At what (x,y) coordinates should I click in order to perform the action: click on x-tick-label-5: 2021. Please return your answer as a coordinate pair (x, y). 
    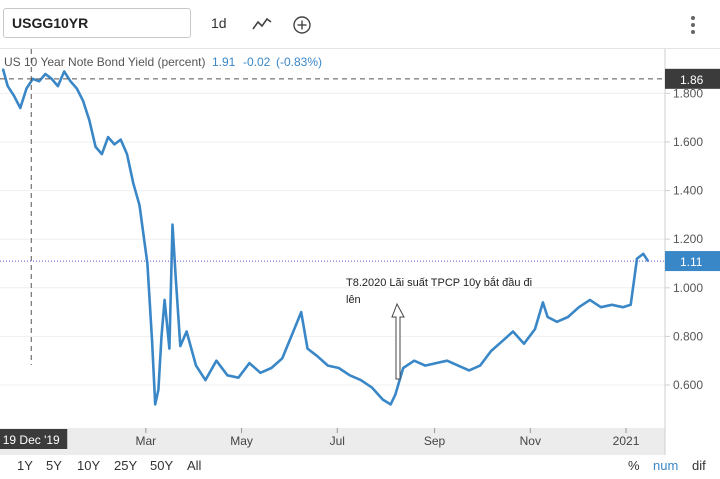
    Looking at the image, I should click on (626, 441).